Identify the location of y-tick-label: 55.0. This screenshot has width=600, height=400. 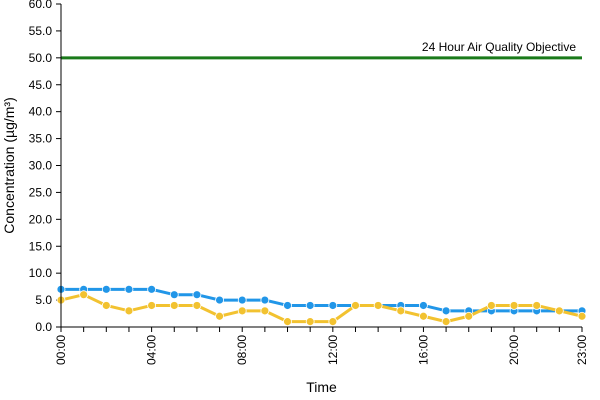
(41, 31).